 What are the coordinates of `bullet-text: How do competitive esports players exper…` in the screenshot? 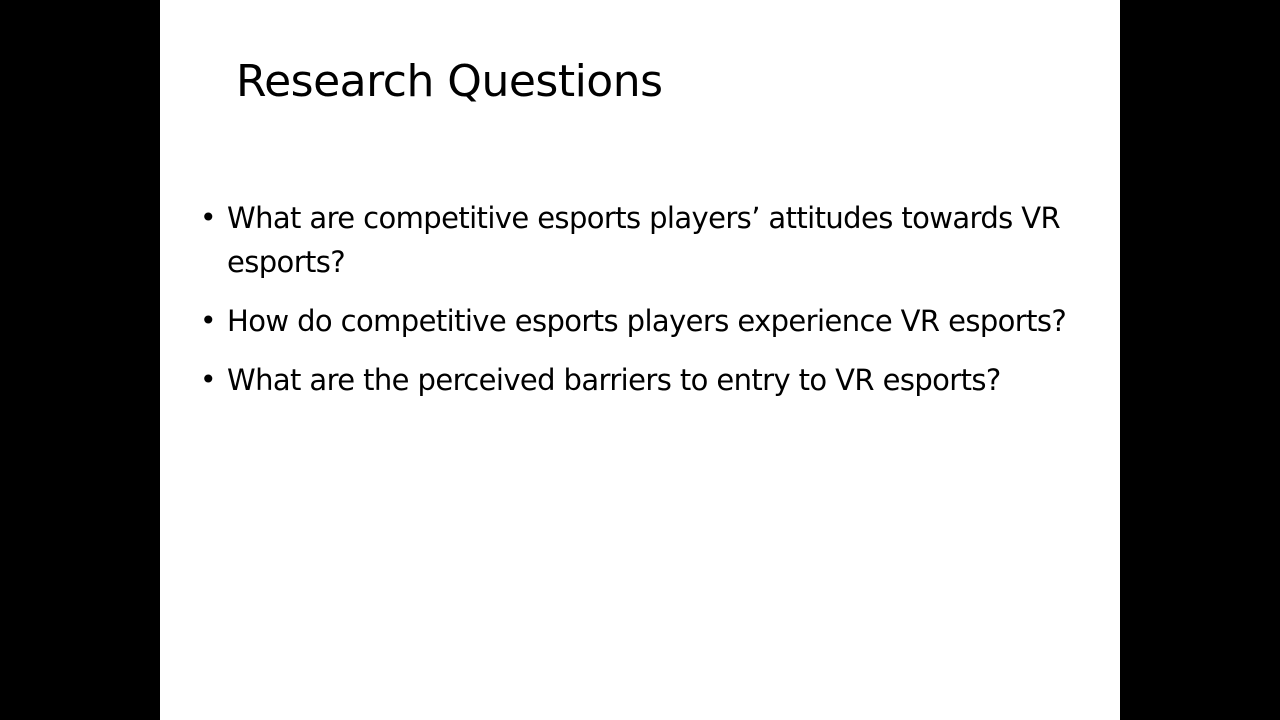 It's located at (647, 321).